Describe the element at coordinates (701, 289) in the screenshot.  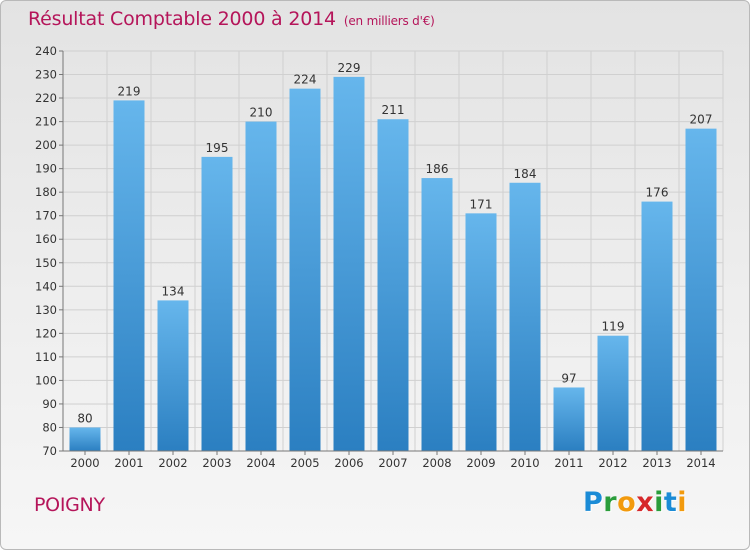
I see `bar-2014` at that location.